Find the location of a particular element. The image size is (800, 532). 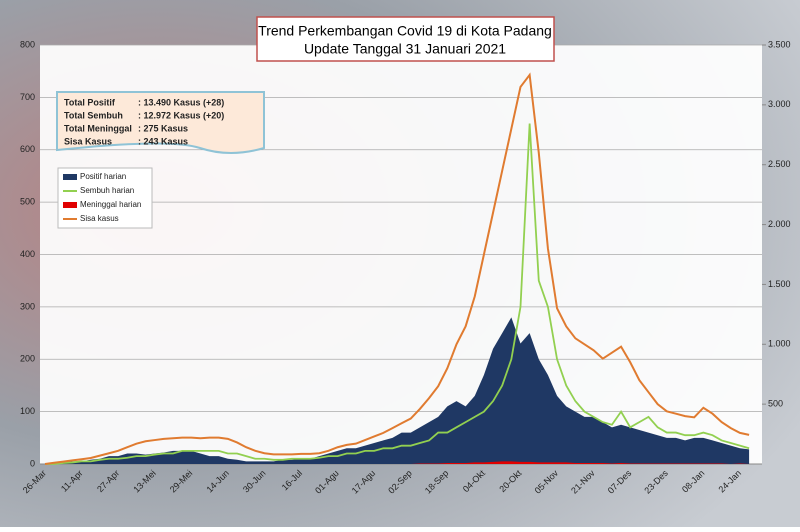

y-tick-label: 600 is located at coordinates (27, 149).